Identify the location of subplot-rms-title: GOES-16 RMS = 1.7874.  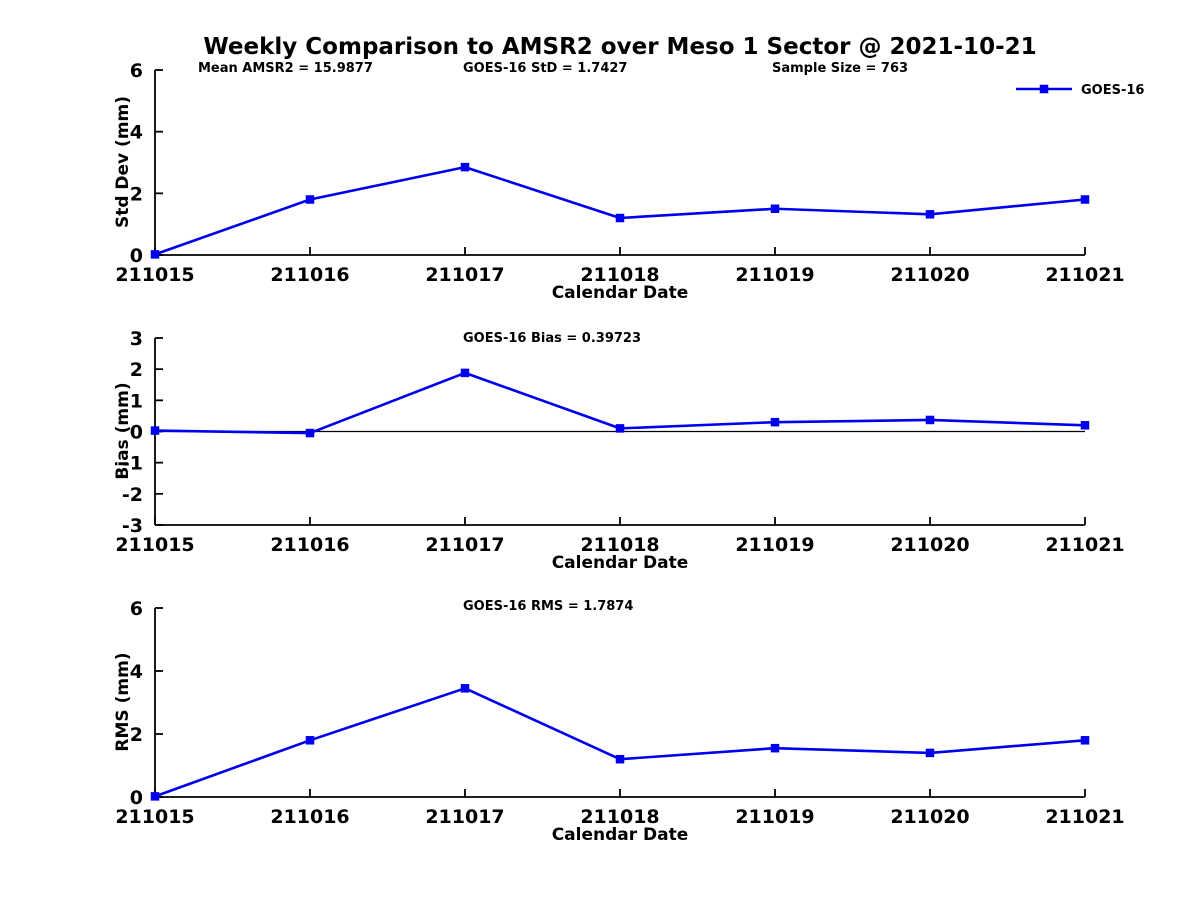
(548, 606).